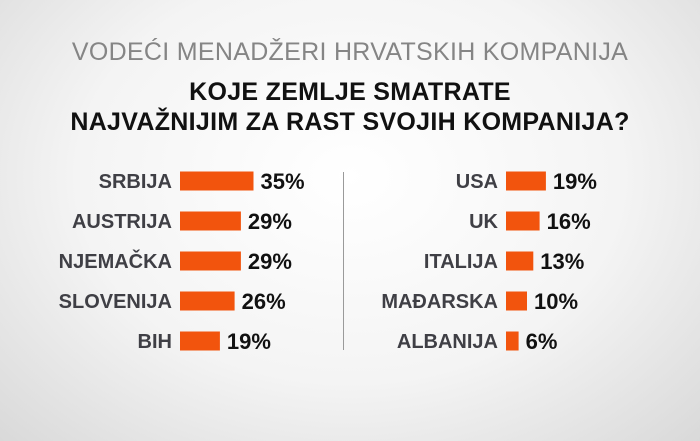 This screenshot has width=700, height=441. I want to click on category-label: USA, so click(477, 182).